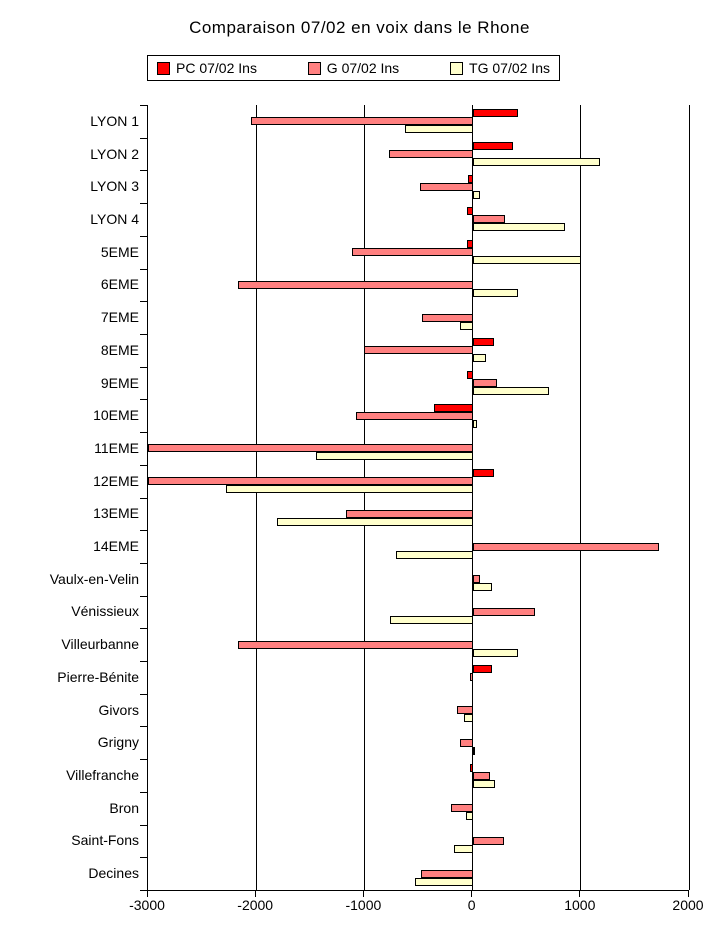 Image resolution: width=719 pixels, height=927 pixels. I want to click on legend-item-g: G 07/02 Ins, so click(353, 68).